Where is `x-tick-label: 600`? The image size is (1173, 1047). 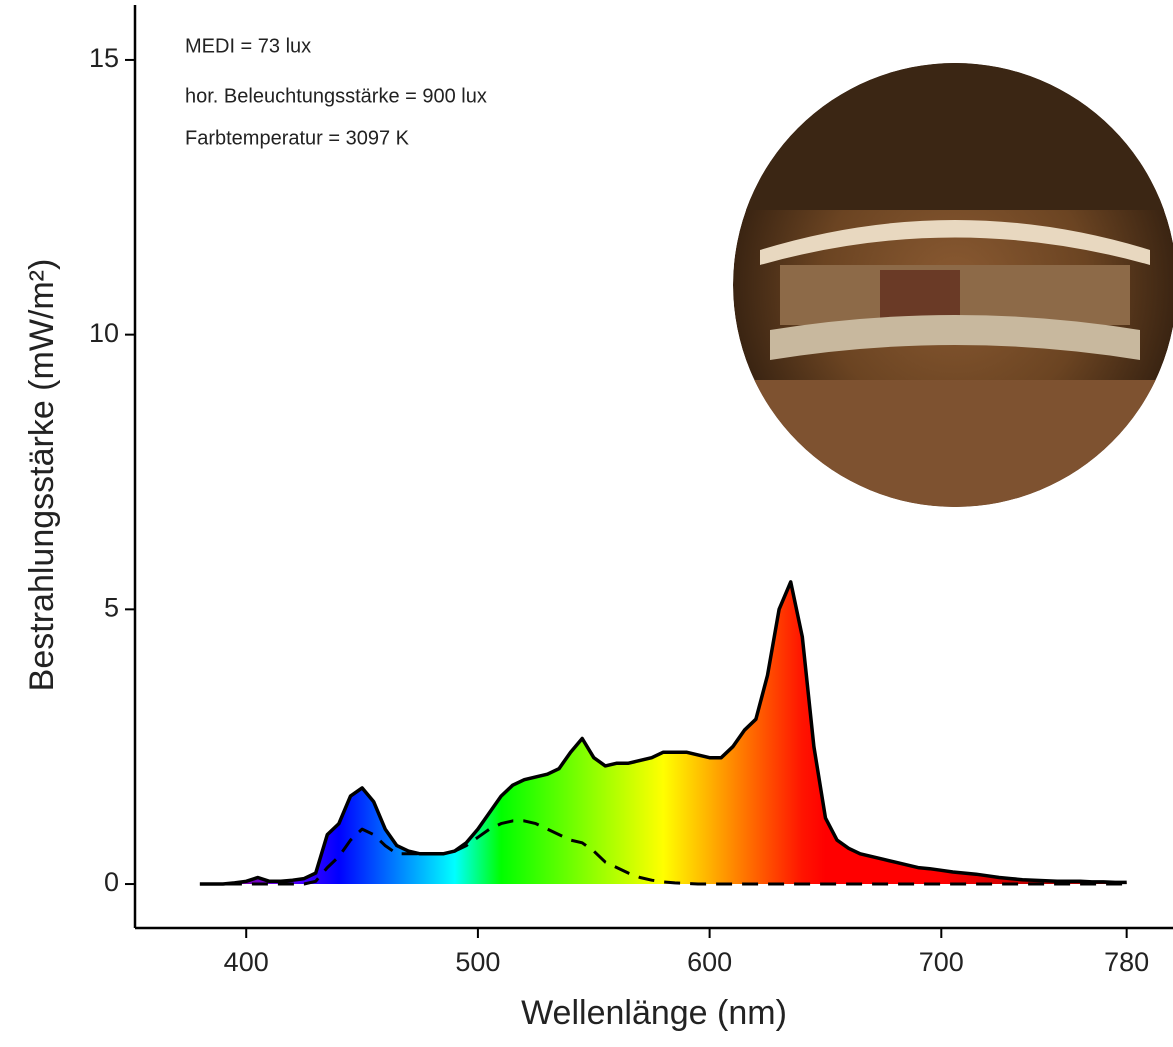
x-tick-label: 600 is located at coordinates (709, 962).